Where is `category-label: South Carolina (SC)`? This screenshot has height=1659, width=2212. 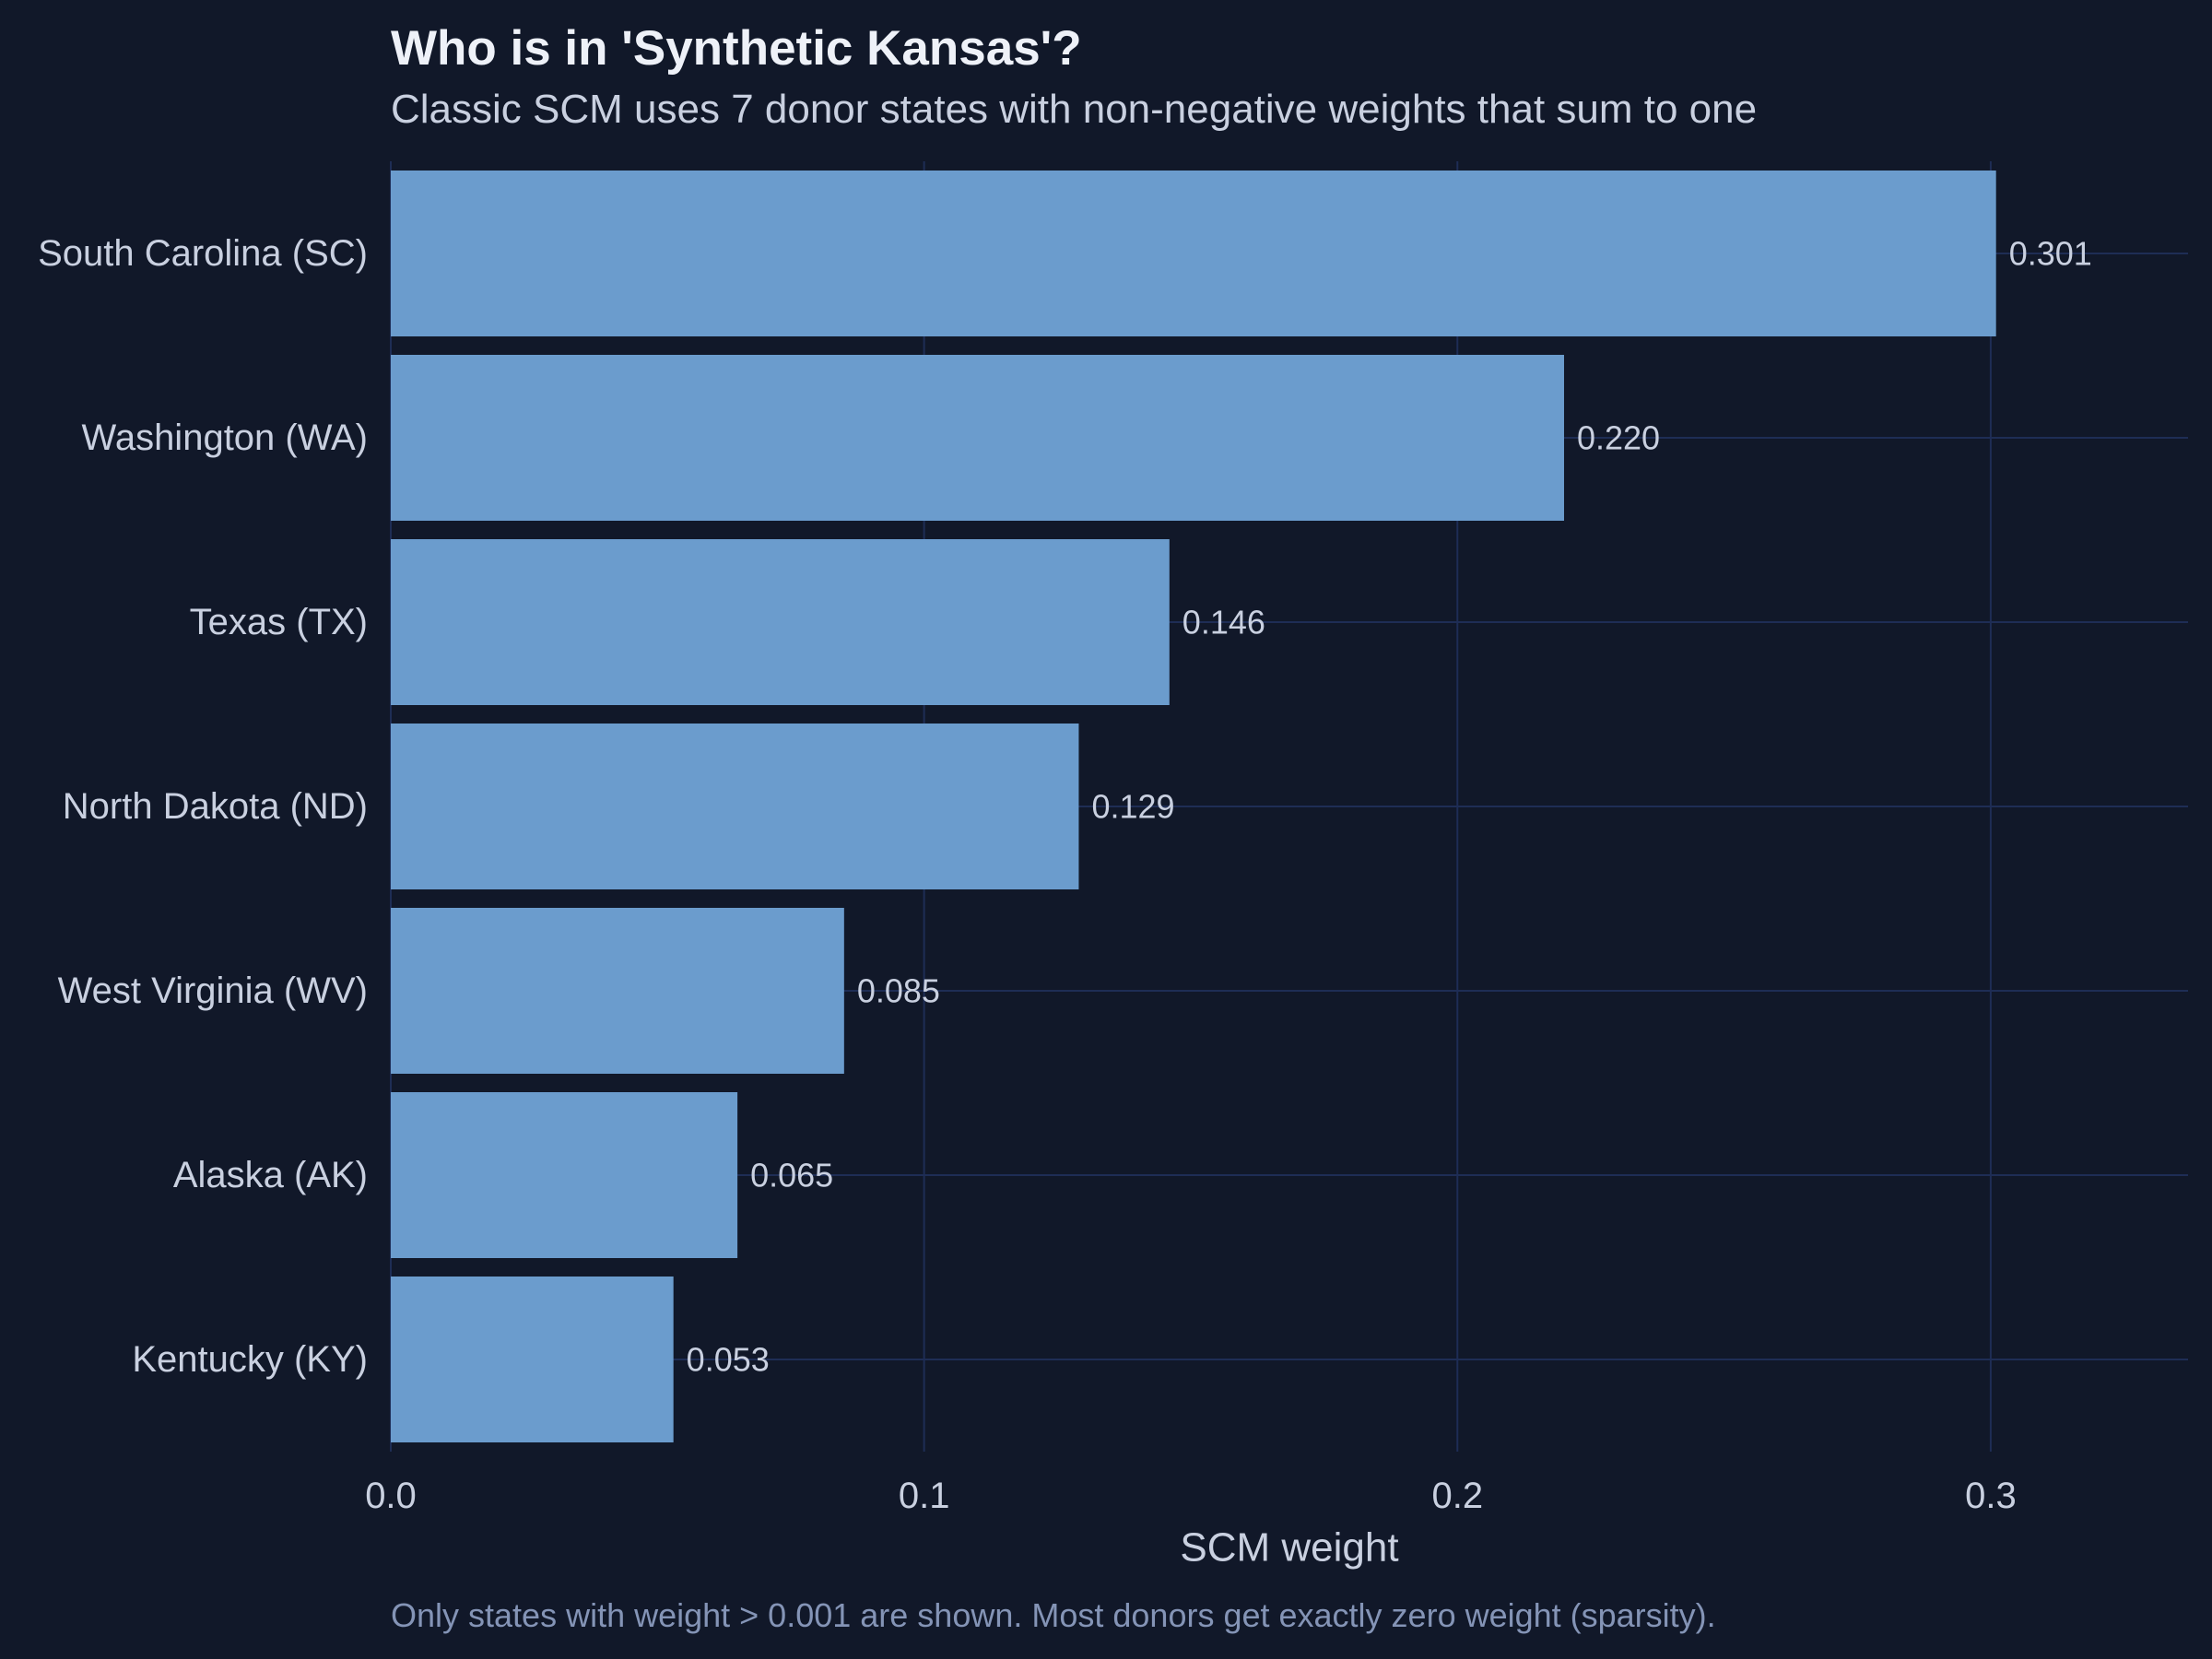
category-label: South Carolina (SC) is located at coordinates (203, 253).